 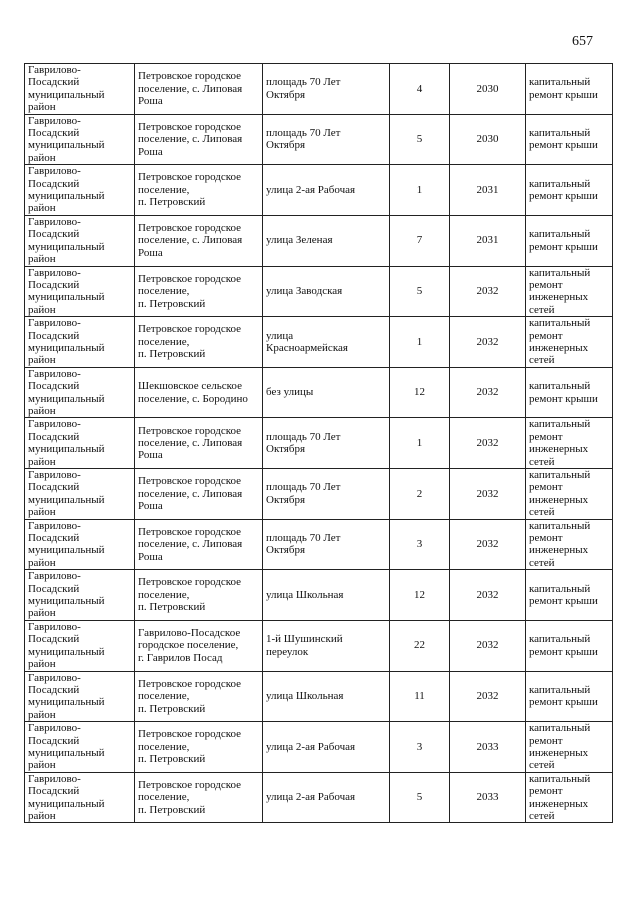 I want to click on street-cell: без улицы, so click(x=326, y=392).